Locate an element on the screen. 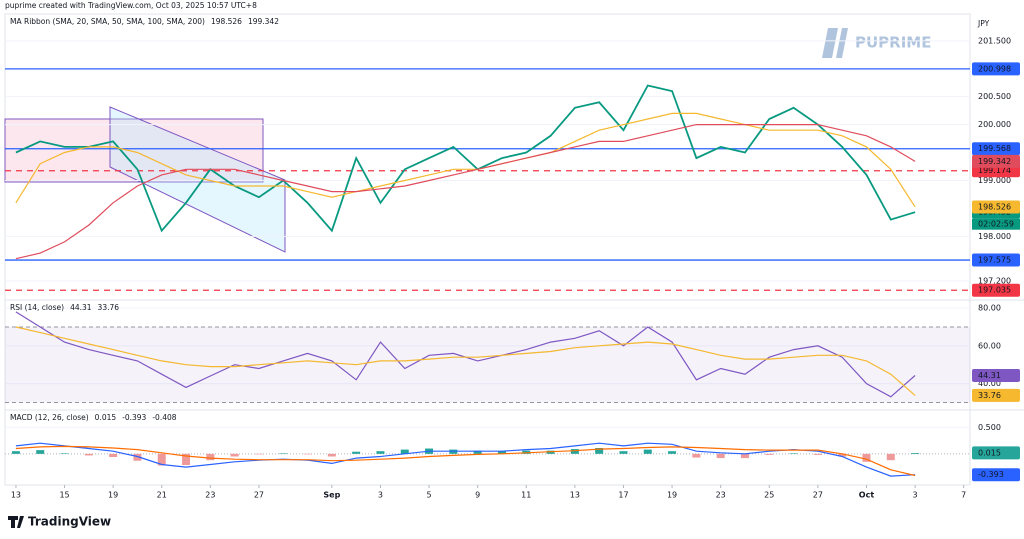  legend-value: -0.408 is located at coordinates (164, 417).